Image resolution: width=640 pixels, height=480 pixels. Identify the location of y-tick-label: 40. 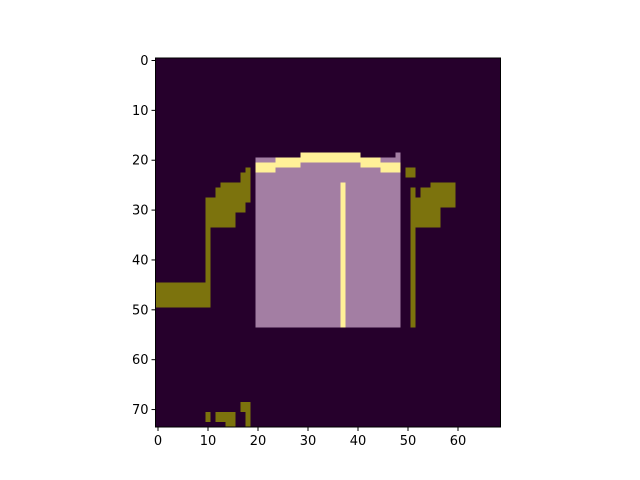
(140, 260).